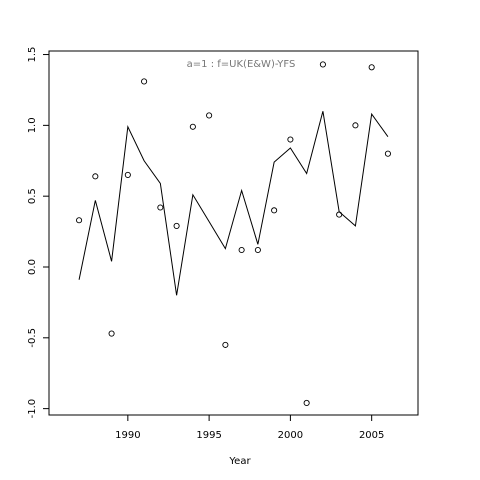 The image size is (480, 480). Describe the element at coordinates (239, 461) in the screenshot. I see `x-axis-label: Year` at that location.